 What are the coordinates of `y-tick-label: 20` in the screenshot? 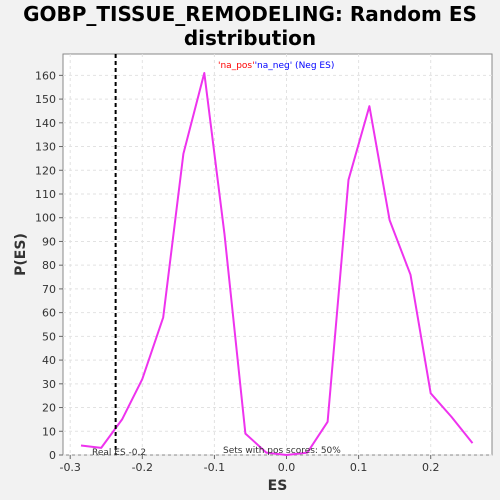 It's located at (49, 408).